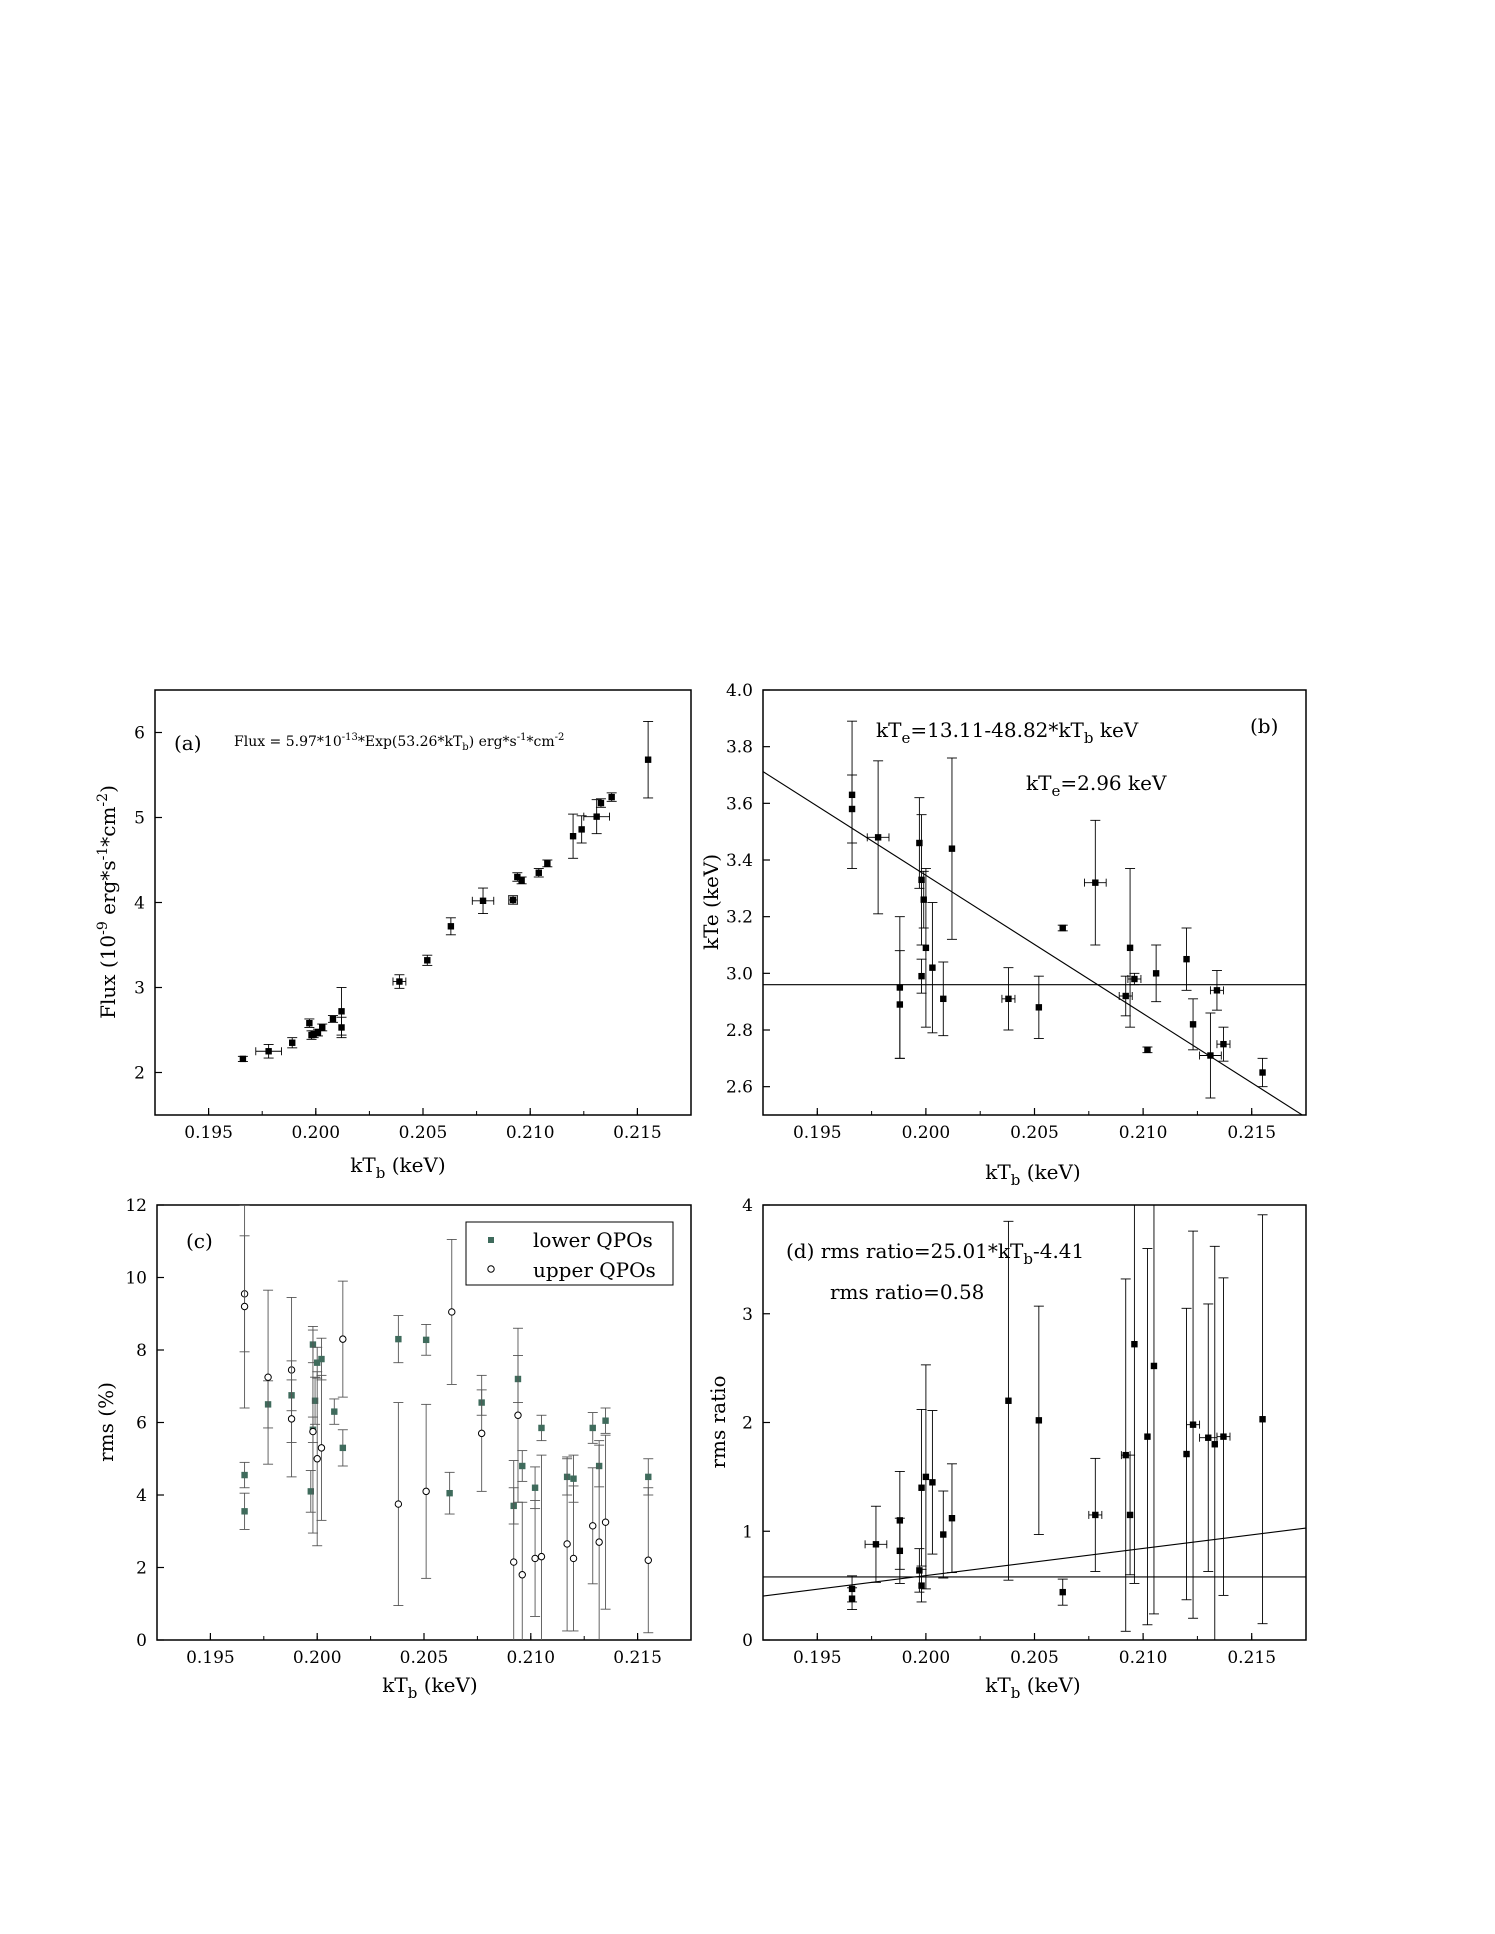 Image resolution: width=1495 pixels, height=1934 pixels. Describe the element at coordinates (739, 1031) in the screenshot. I see `y-tick-label: 2.8` at that location.